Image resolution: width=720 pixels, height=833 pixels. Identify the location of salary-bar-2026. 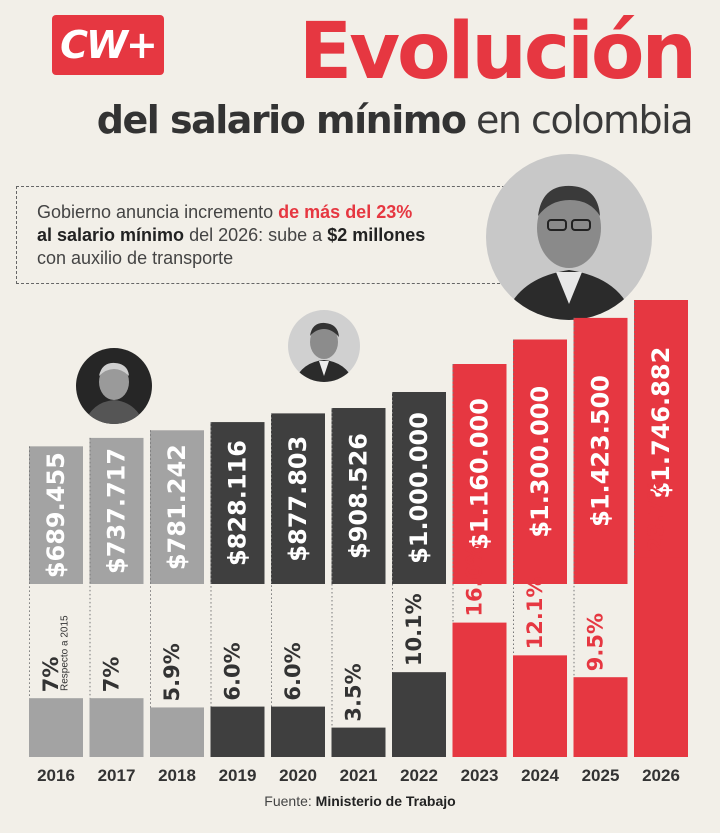
(661, 442).